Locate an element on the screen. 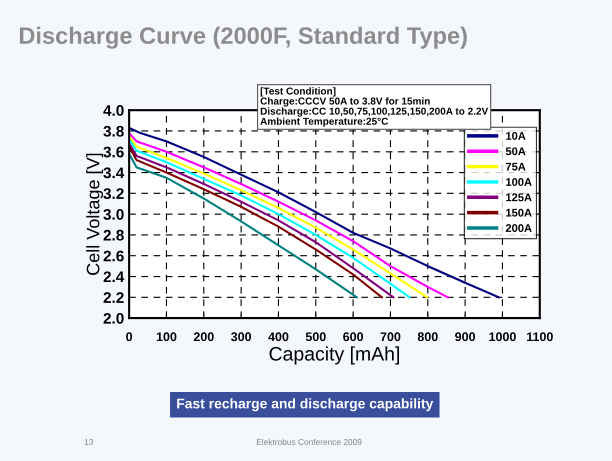 Image resolution: width=612 pixels, height=461 pixels. legend-label: 150A is located at coordinates (519, 212).